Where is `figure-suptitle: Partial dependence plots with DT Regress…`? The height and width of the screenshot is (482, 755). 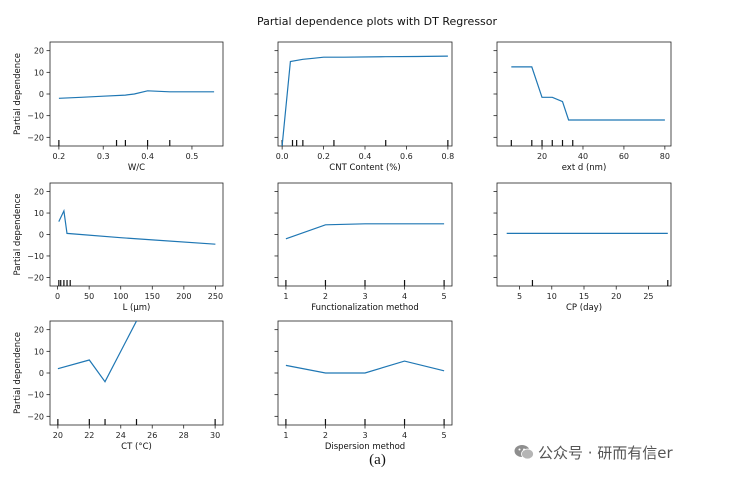
figure-suptitle: Partial dependence plots with DT Regress… is located at coordinates (377, 21).